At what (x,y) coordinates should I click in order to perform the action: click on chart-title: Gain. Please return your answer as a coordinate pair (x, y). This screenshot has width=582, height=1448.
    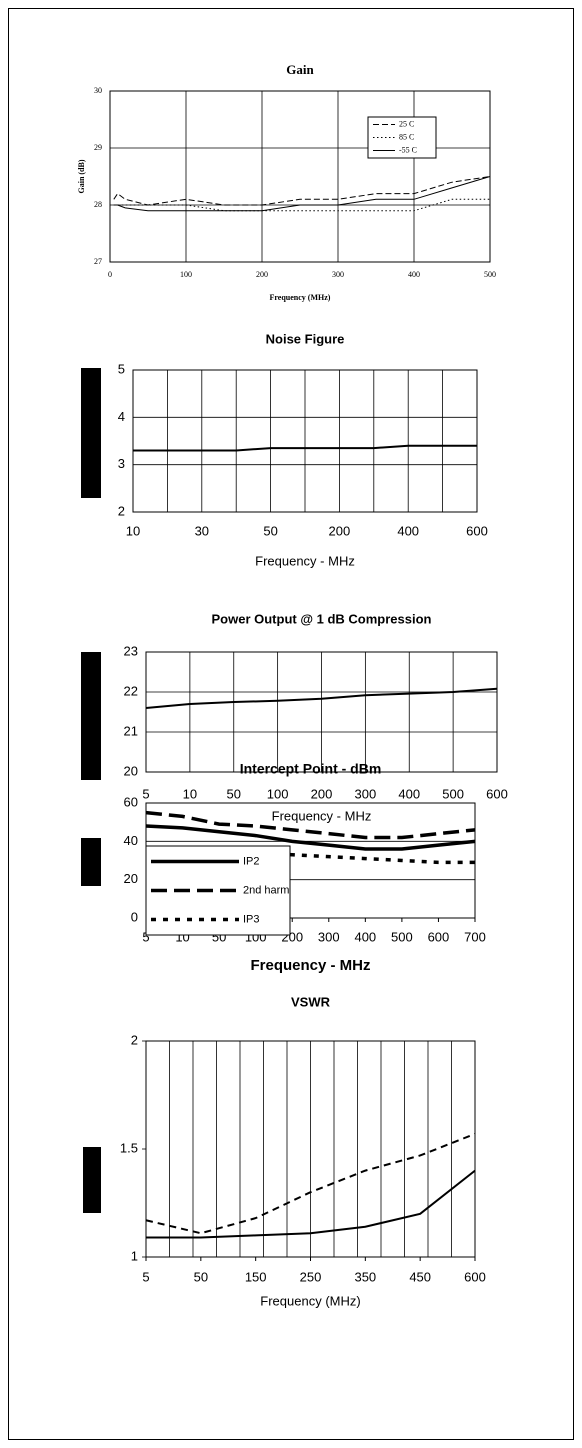
    Looking at the image, I should click on (300, 69).